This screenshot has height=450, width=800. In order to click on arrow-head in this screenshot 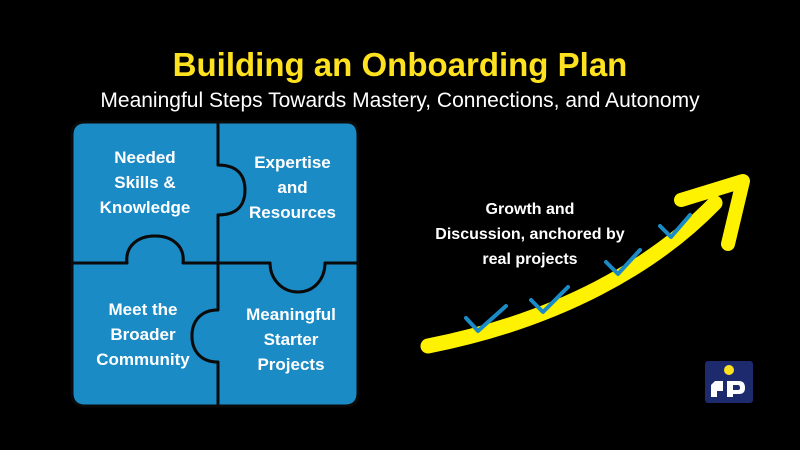, I will do `click(712, 212)`.